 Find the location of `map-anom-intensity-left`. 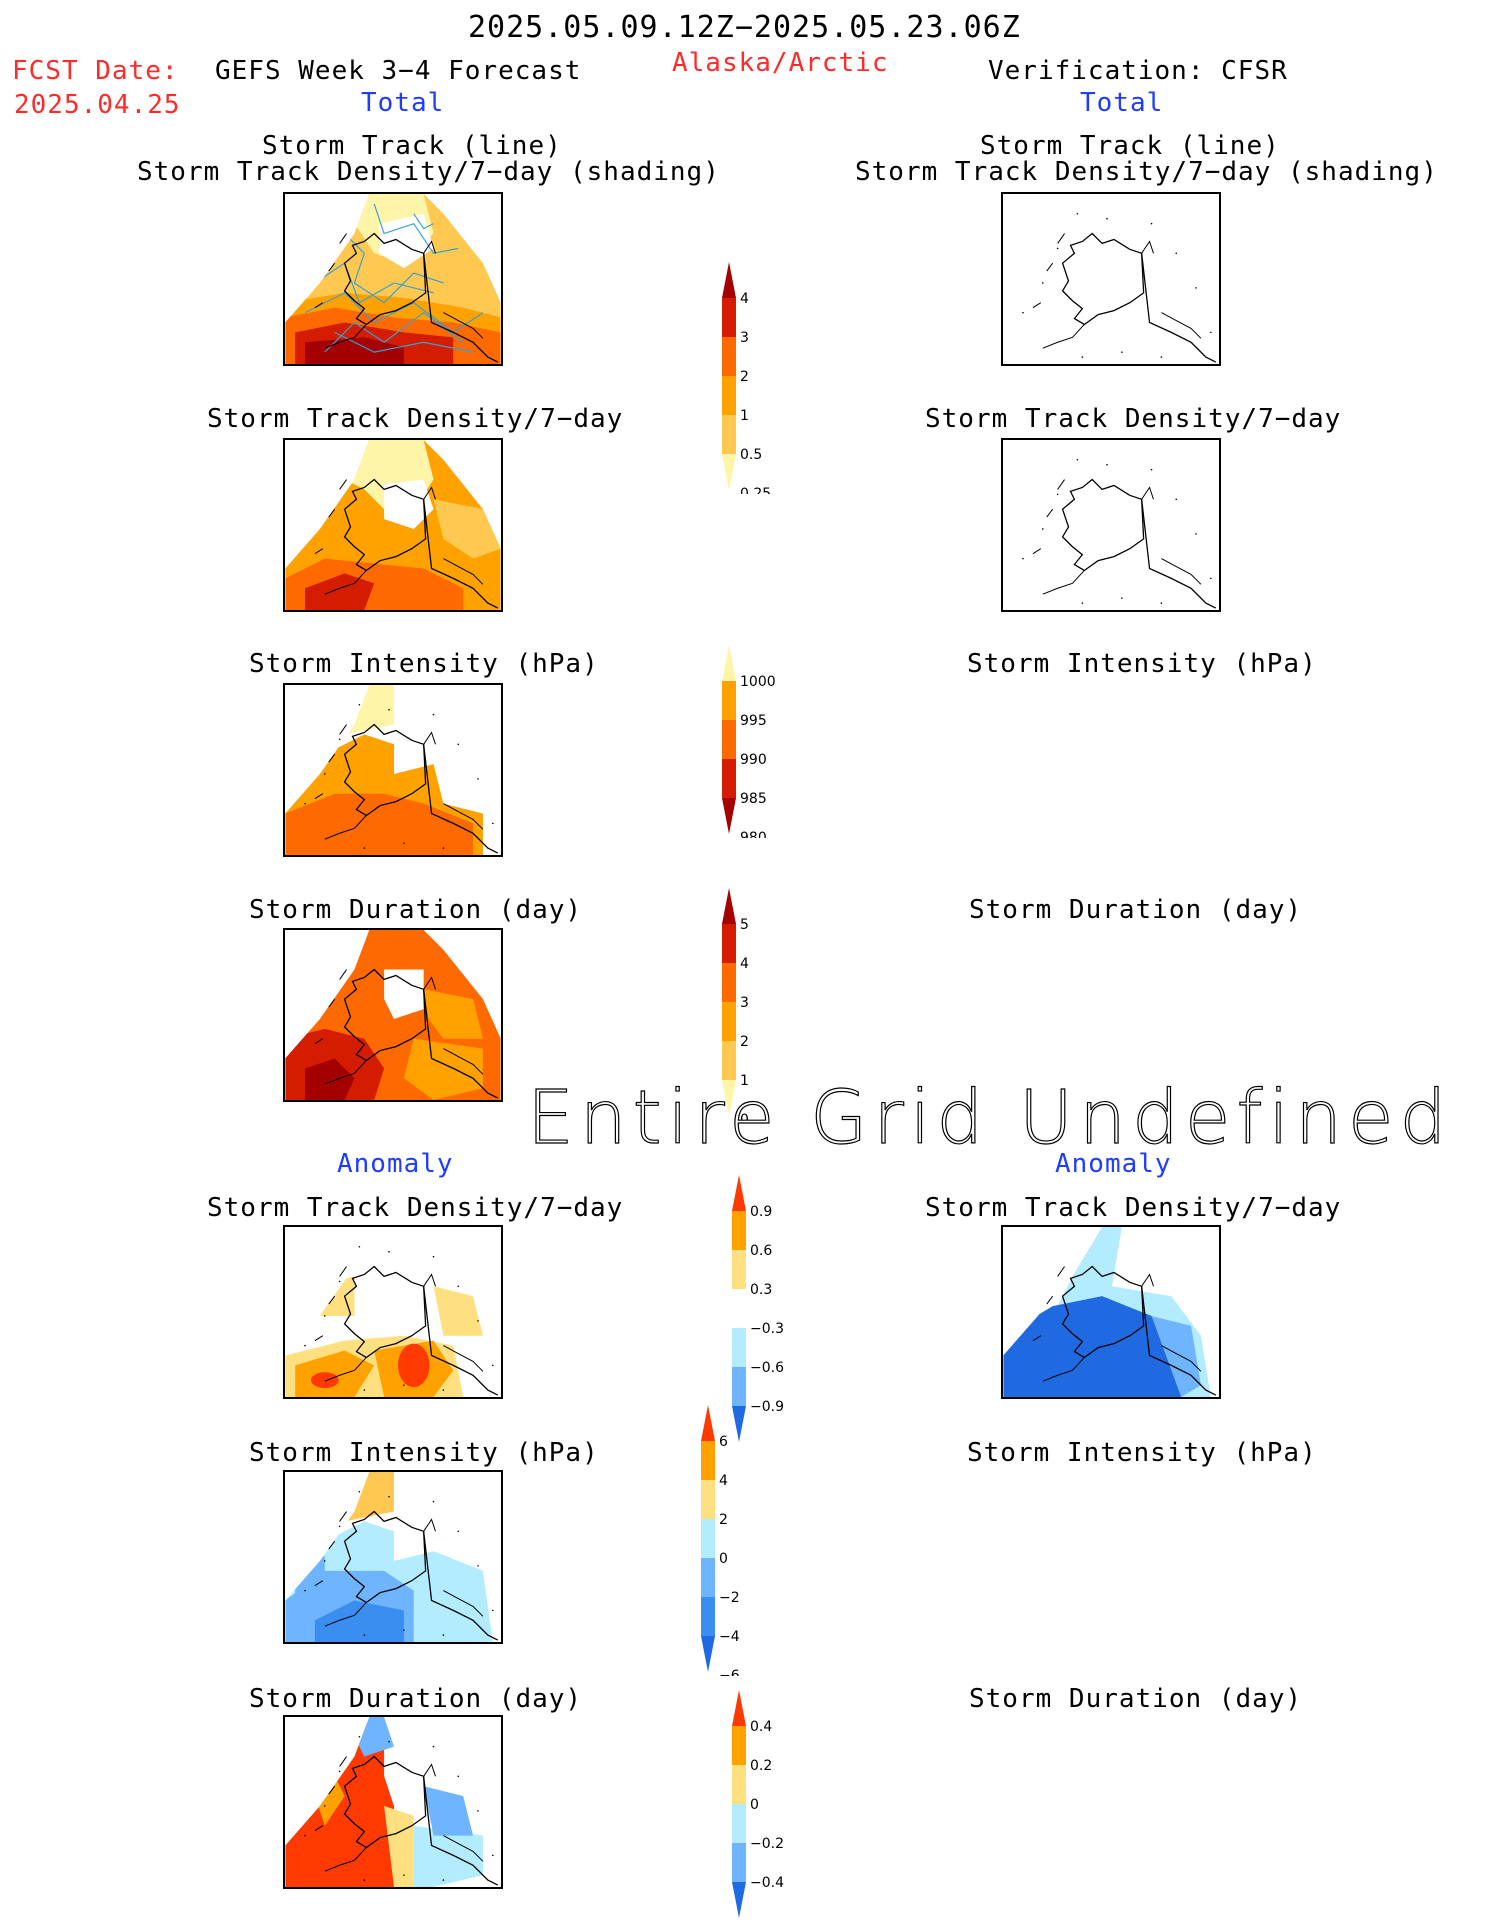

map-anom-intensity-left is located at coordinates (393, 1557).